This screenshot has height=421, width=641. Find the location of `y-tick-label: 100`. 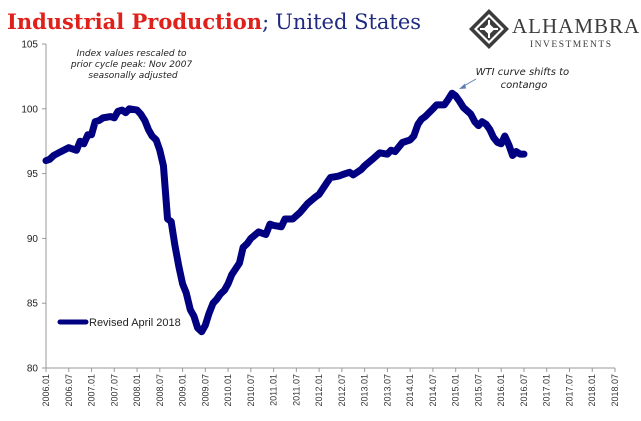

y-tick-label: 100 is located at coordinates (29, 109).